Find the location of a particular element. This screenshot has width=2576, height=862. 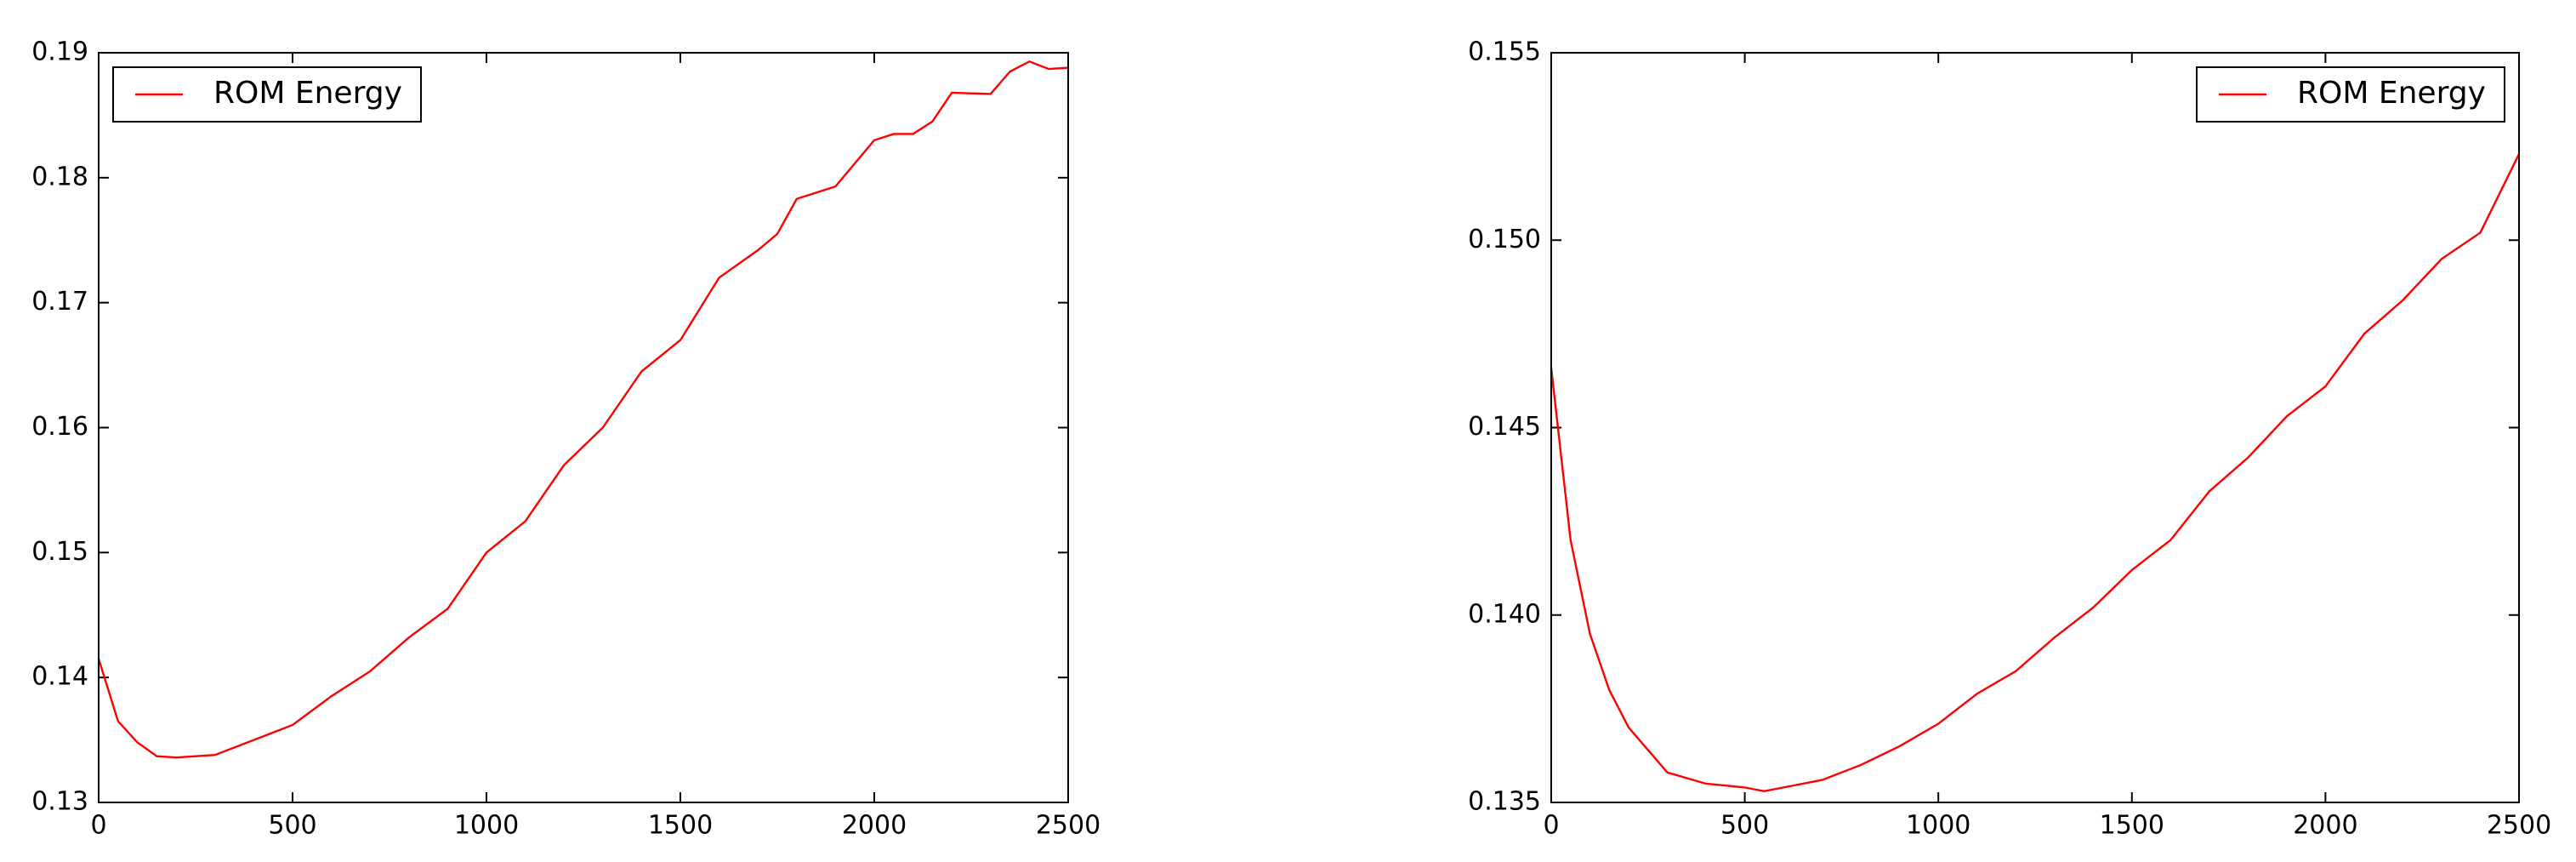

y-tick-label: 0.18 is located at coordinates (59, 176).